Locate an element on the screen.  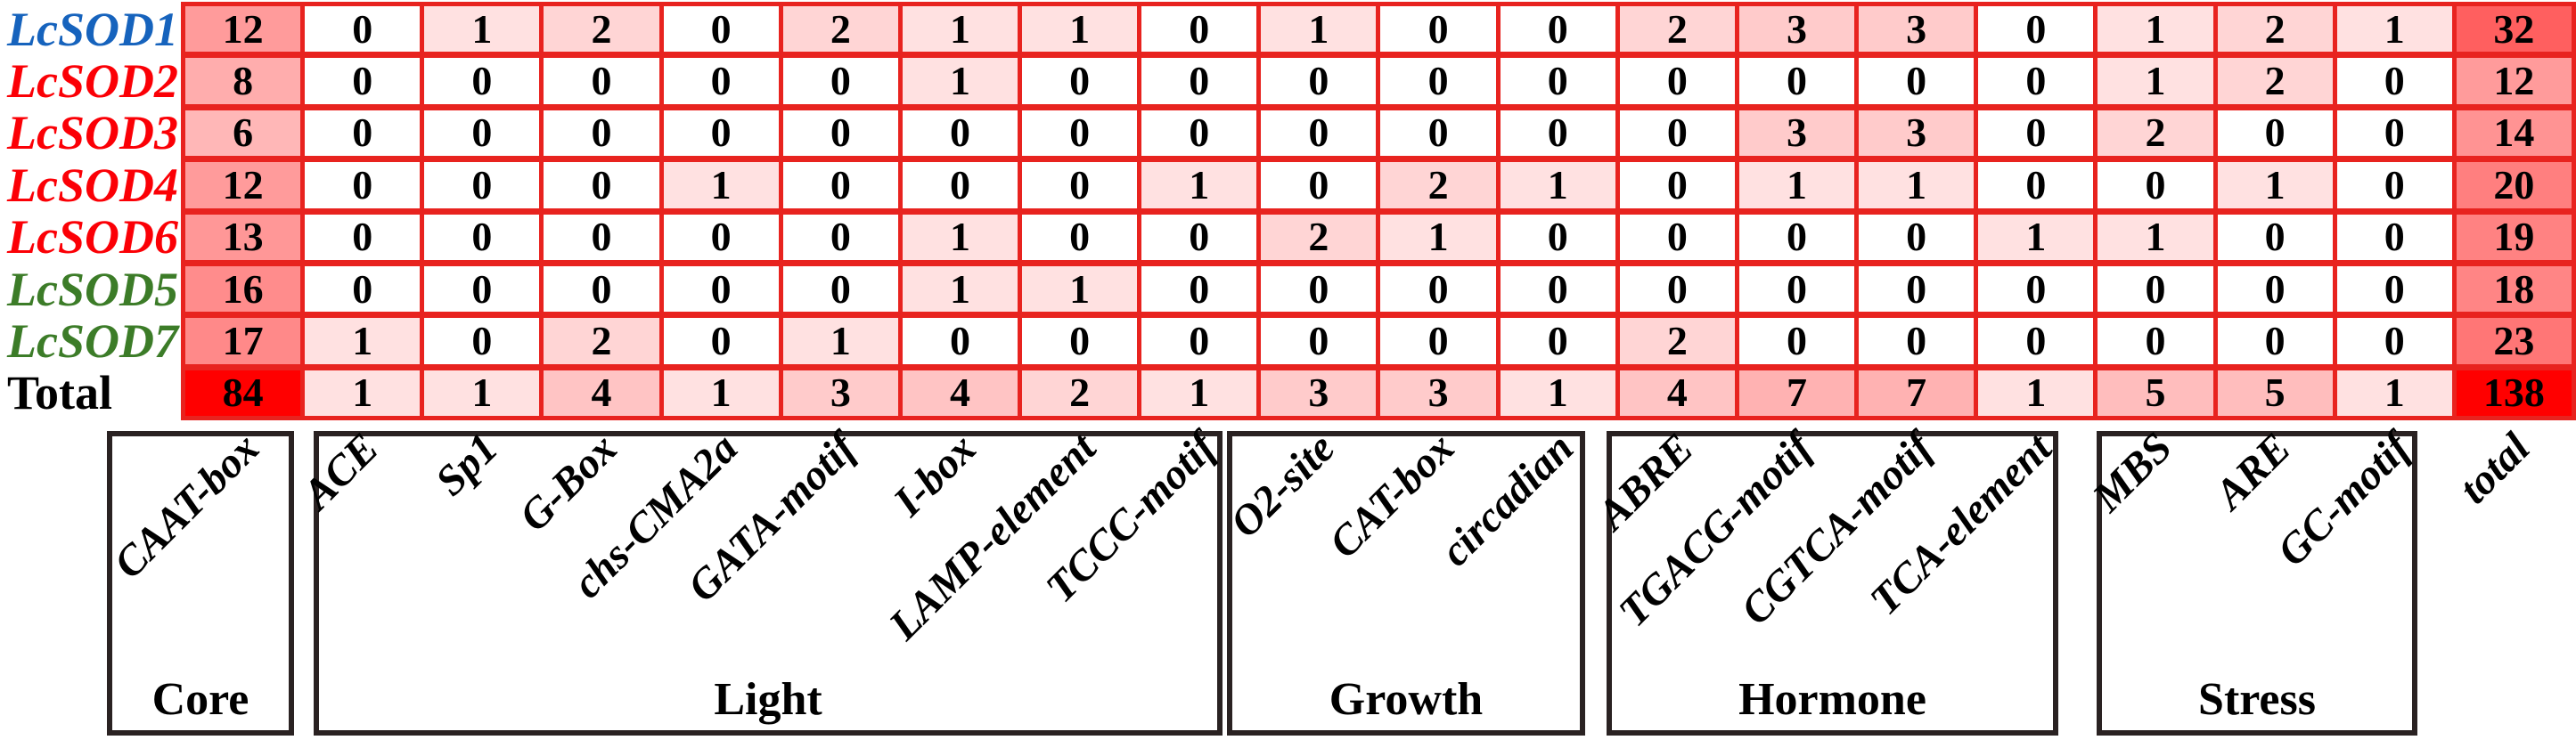
heatmap-cell: 12 is located at coordinates (243, 185).